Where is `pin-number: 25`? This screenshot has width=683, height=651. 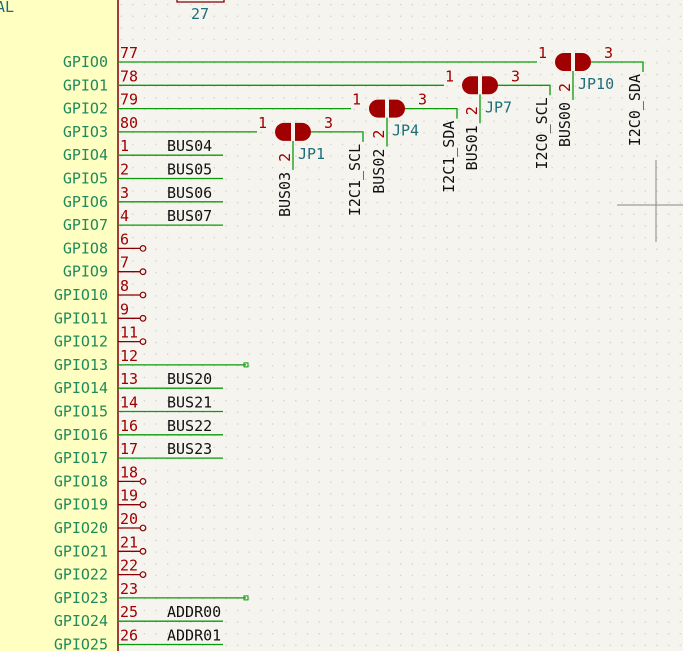 pin-number: 25 is located at coordinates (129, 612).